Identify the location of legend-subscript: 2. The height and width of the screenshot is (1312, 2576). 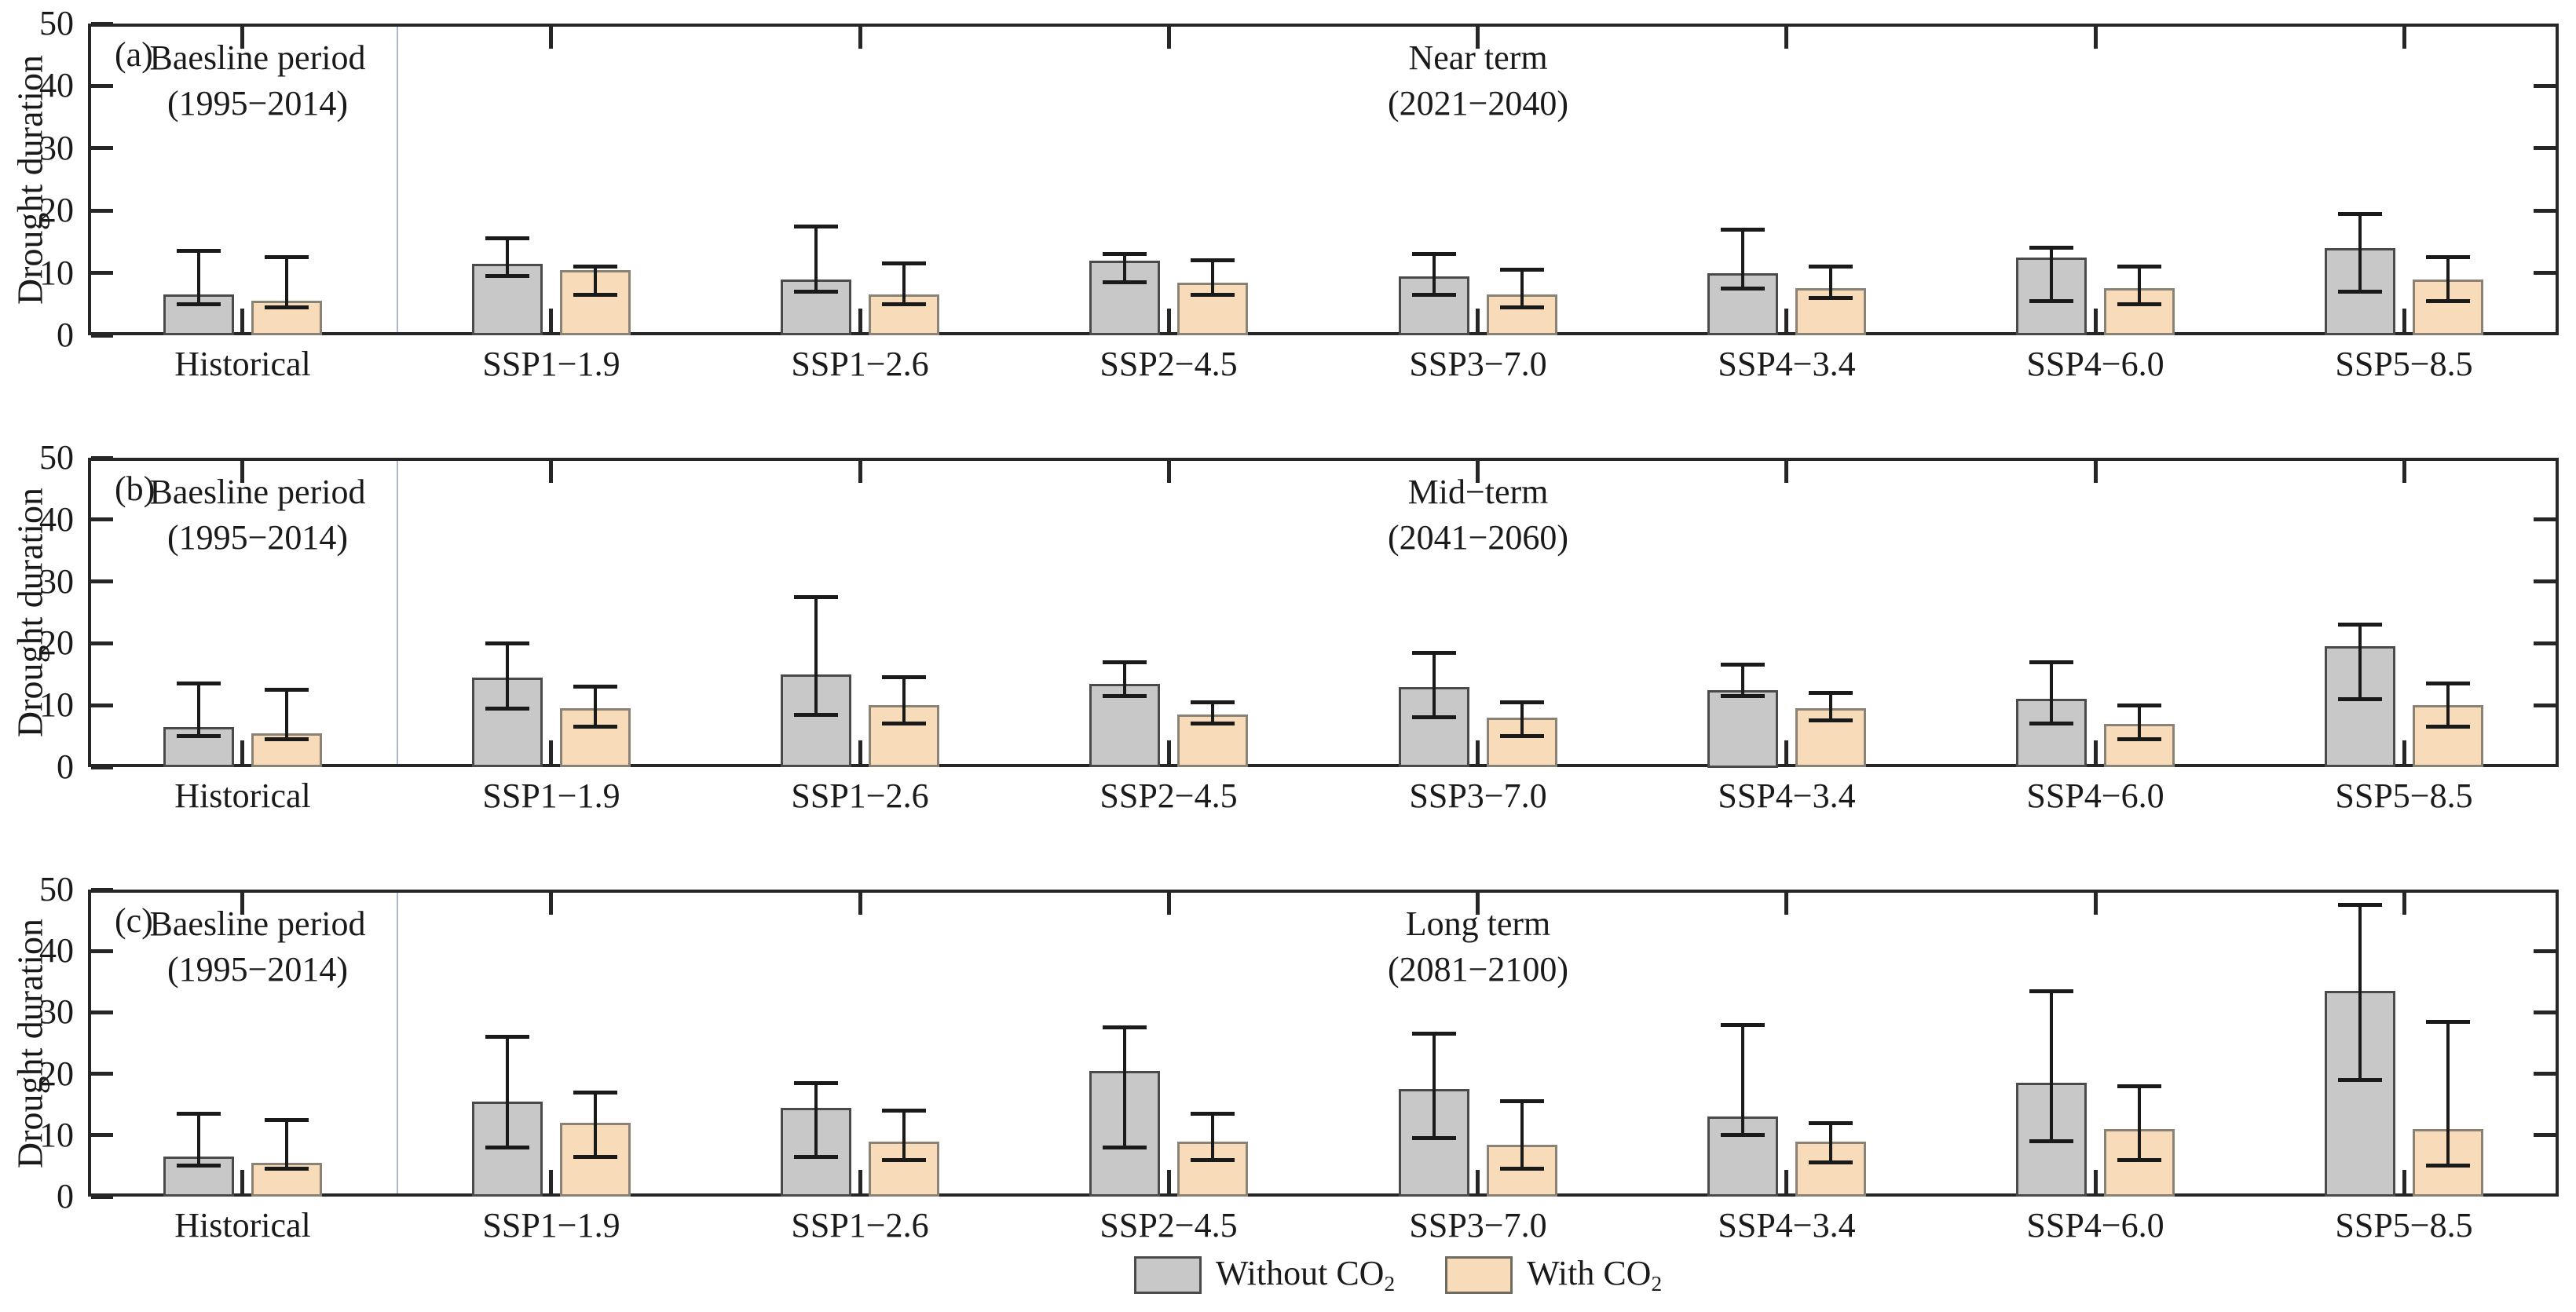
(1390, 1284).